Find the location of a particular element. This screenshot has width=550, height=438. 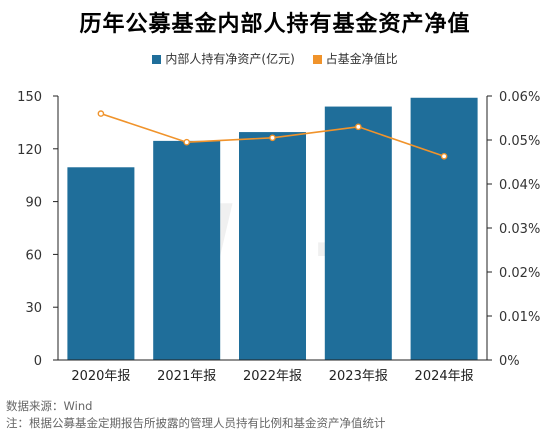

legend-item-bar: 内部人持有净资产(亿元) is located at coordinates (223, 58).